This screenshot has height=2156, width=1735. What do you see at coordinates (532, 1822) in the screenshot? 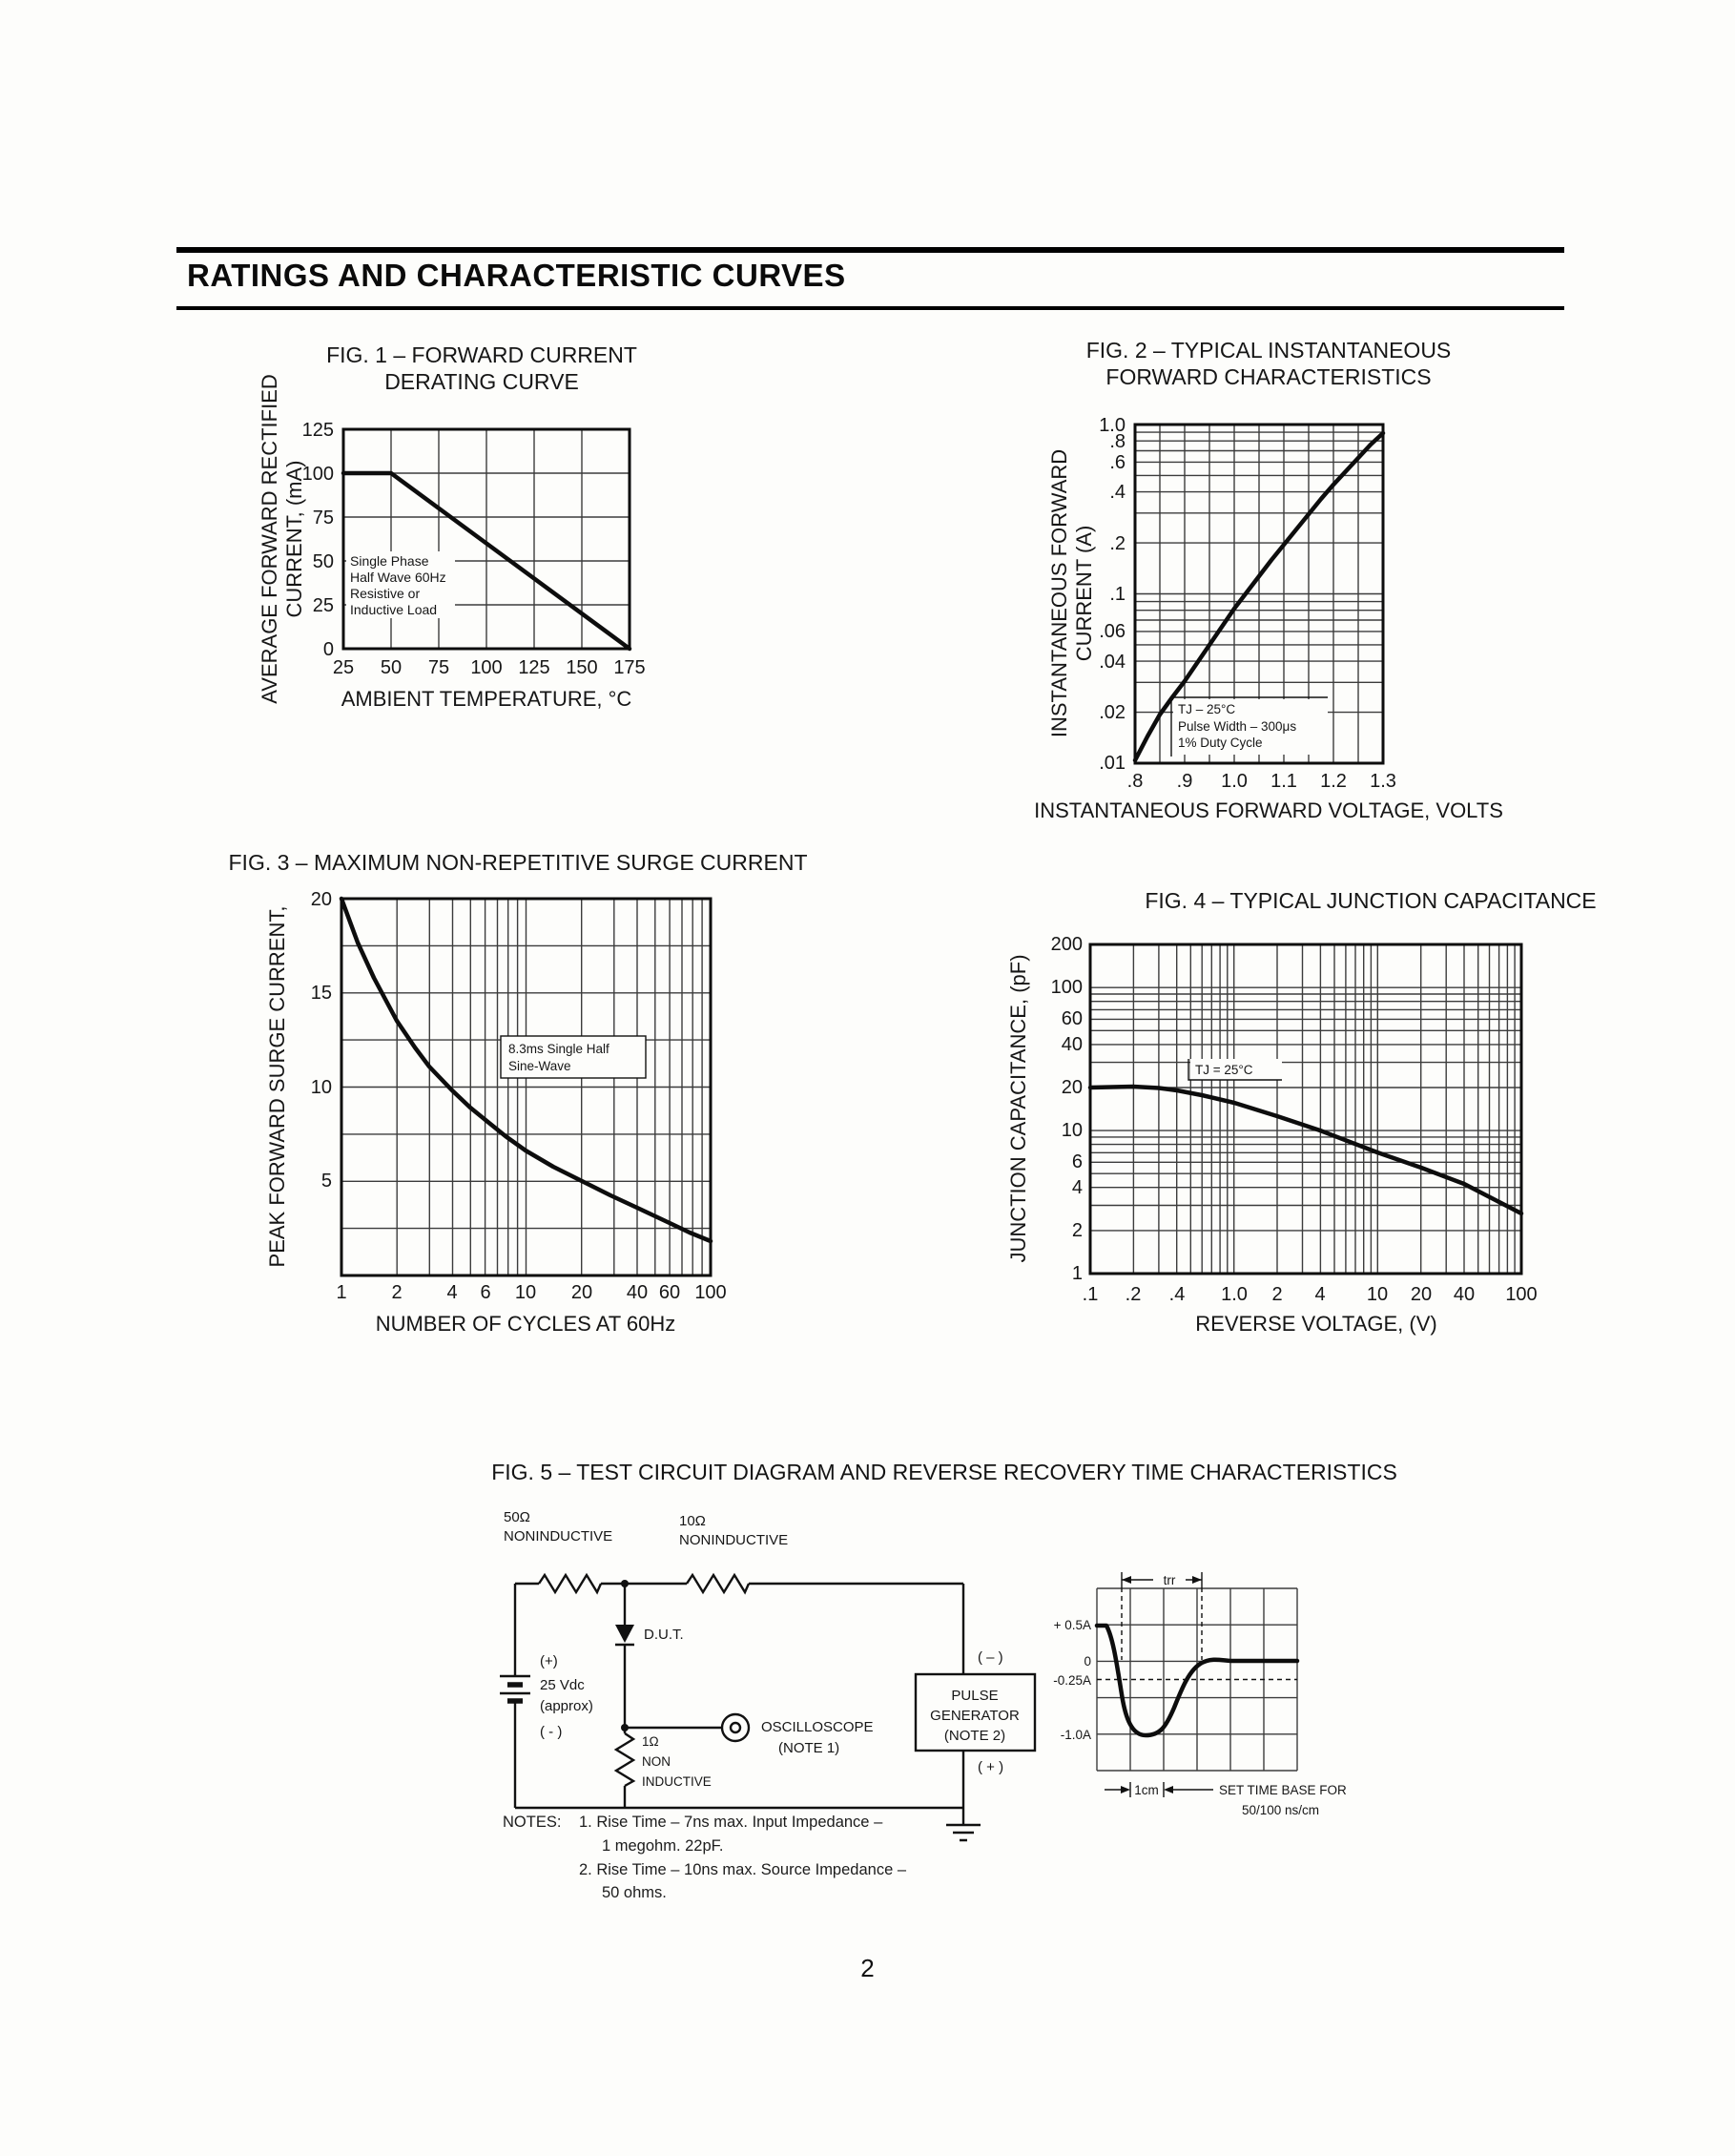
I see `notes-heading: NOTES:` at bounding box center [532, 1822].